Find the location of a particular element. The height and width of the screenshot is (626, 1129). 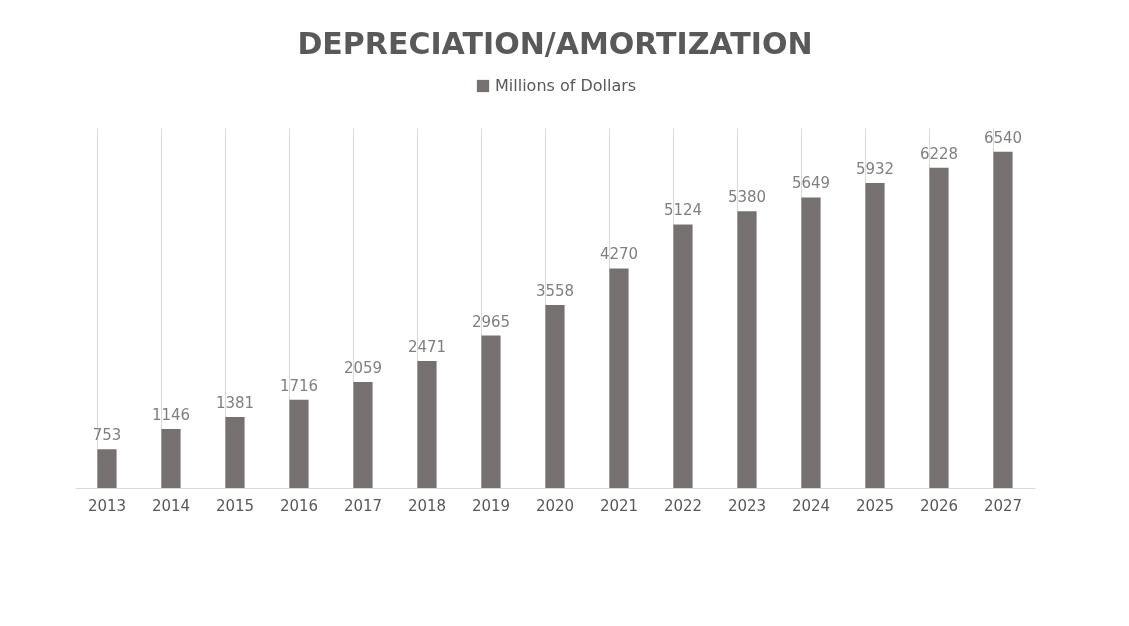

x-tick-label: 2026 is located at coordinates (939, 505).